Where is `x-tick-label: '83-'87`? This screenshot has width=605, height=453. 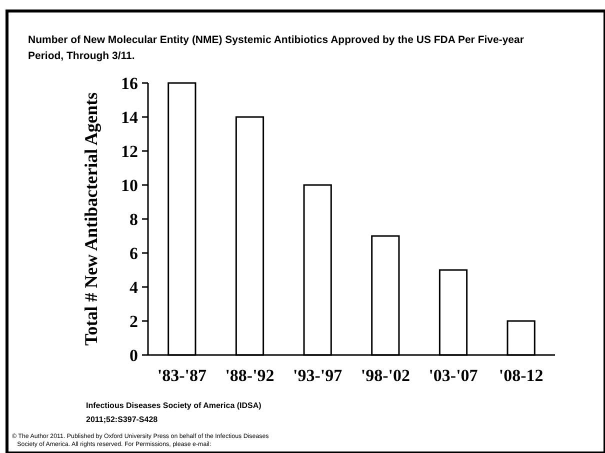 x-tick-label: '83-'87 is located at coordinates (182, 375).